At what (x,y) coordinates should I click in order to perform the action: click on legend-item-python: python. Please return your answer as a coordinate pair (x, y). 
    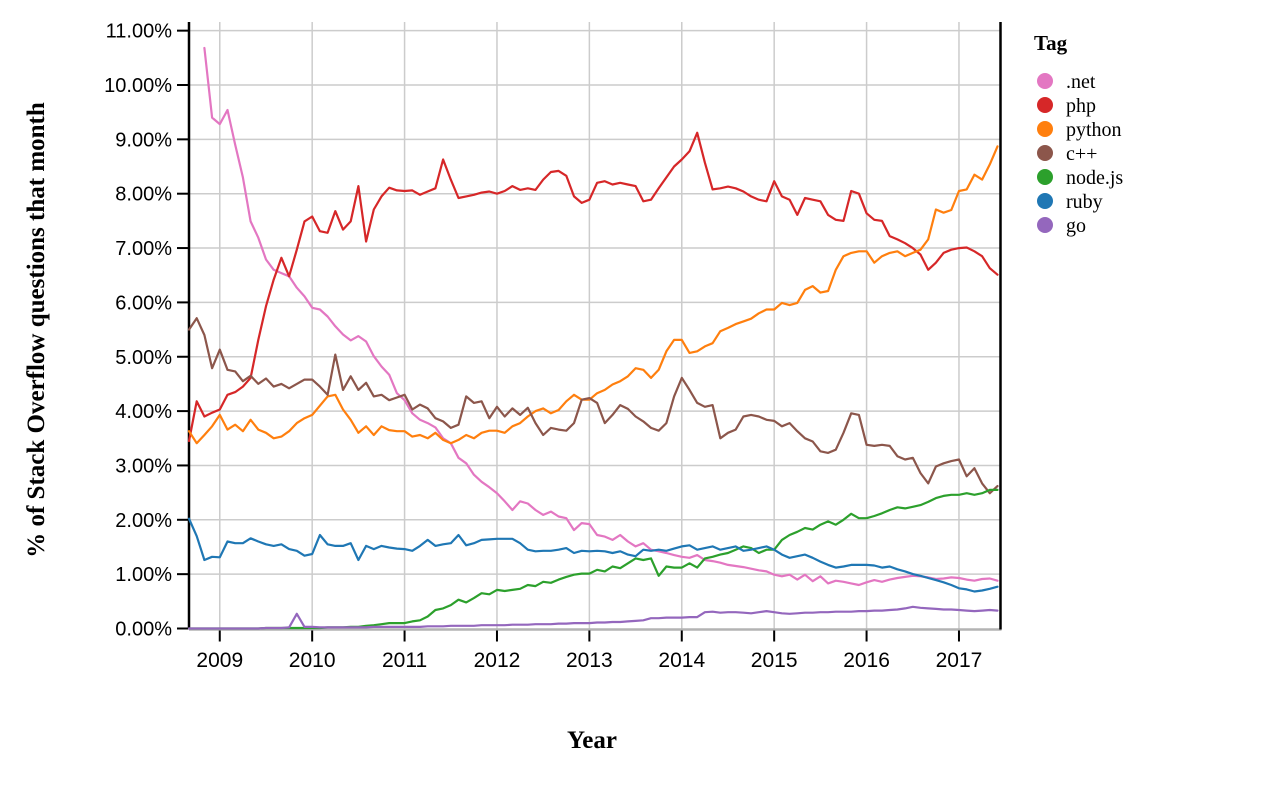
    Looking at the image, I should click on (1079, 130).